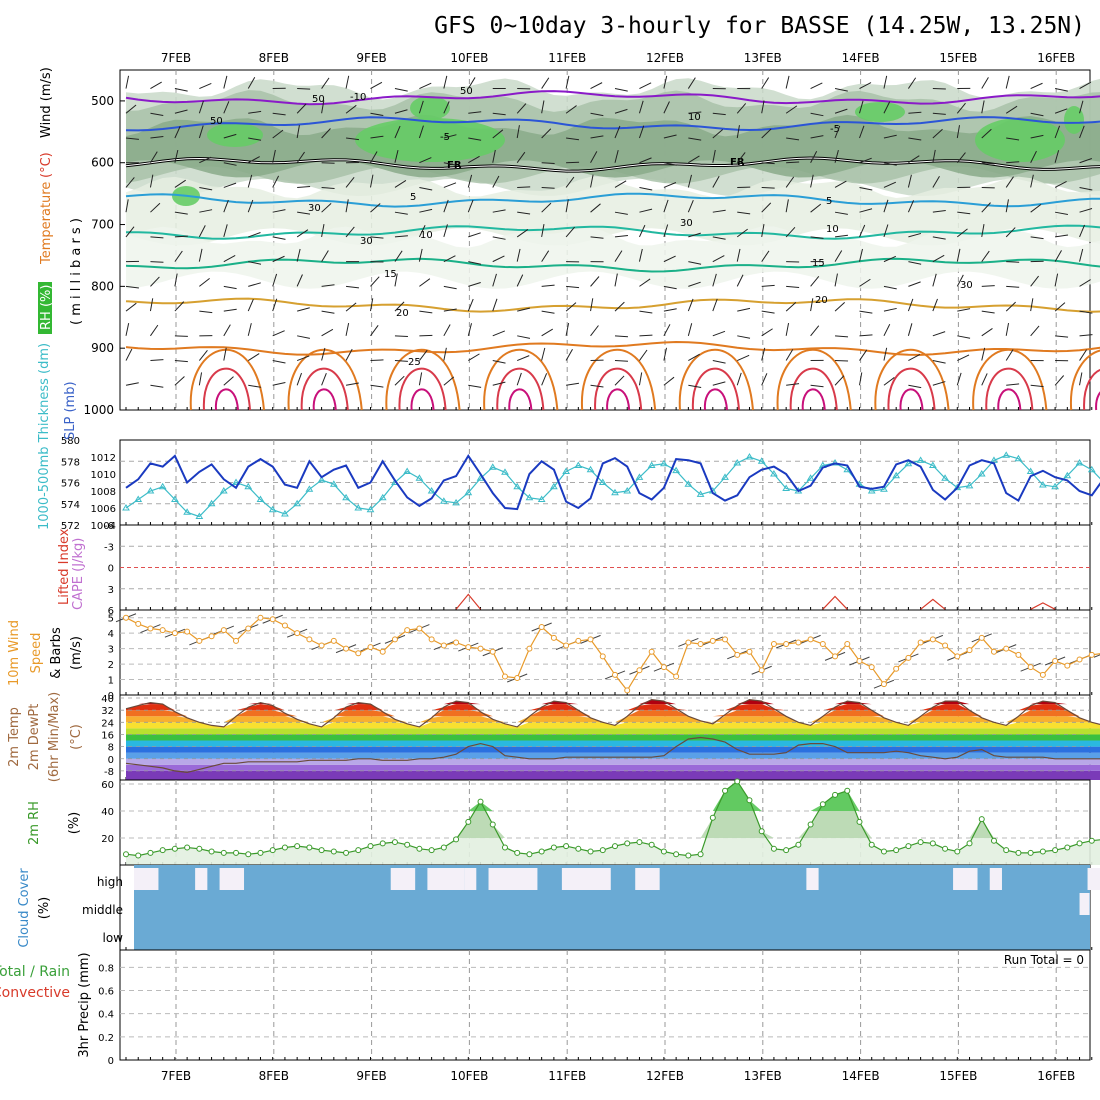  What do you see at coordinates (34, 823) in the screenshot?
I see `rh-axis-label: 2m RH` at bounding box center [34, 823].